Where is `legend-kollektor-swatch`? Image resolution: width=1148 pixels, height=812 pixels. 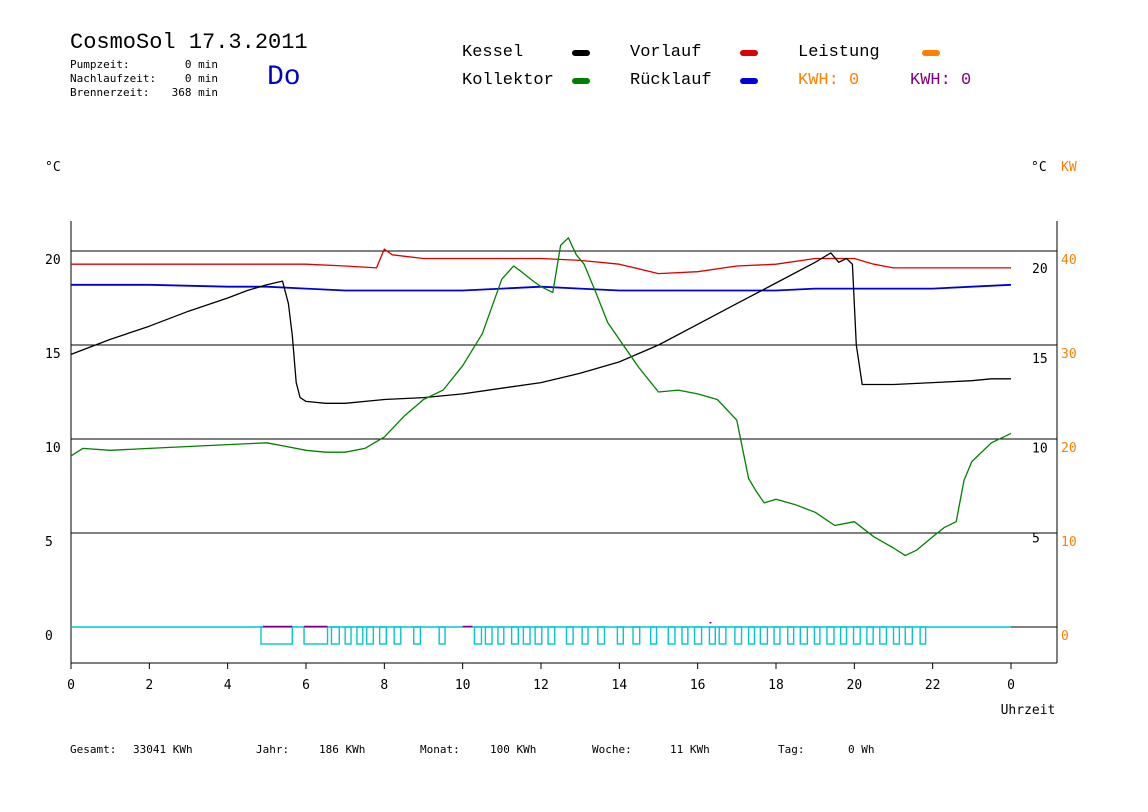 legend-kollektor-swatch is located at coordinates (581, 81).